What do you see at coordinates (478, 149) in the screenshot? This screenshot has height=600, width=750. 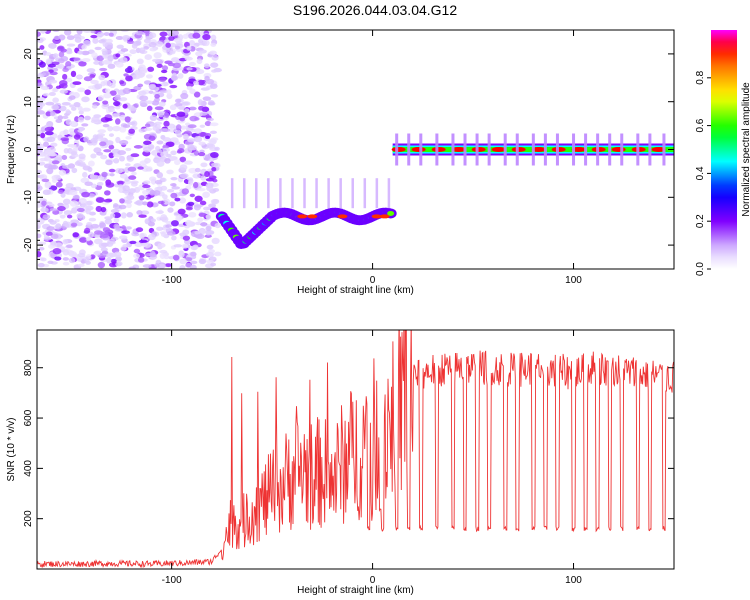 I see `signal-peak` at bounding box center [478, 149].